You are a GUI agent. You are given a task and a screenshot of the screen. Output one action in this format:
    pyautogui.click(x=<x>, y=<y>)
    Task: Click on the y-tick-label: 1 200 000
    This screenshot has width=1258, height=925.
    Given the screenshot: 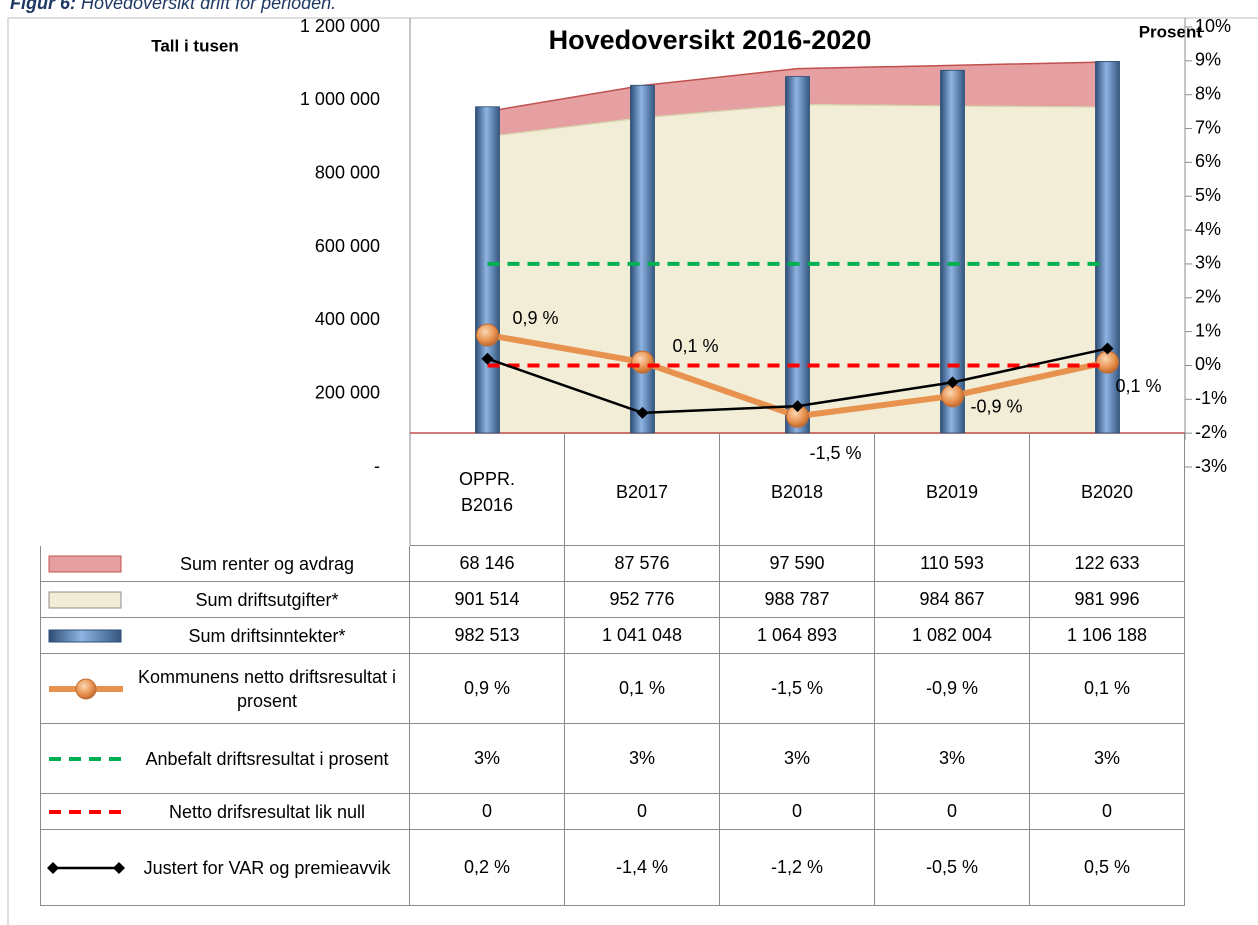 What is the action you would take?
    pyautogui.click(x=340, y=26)
    